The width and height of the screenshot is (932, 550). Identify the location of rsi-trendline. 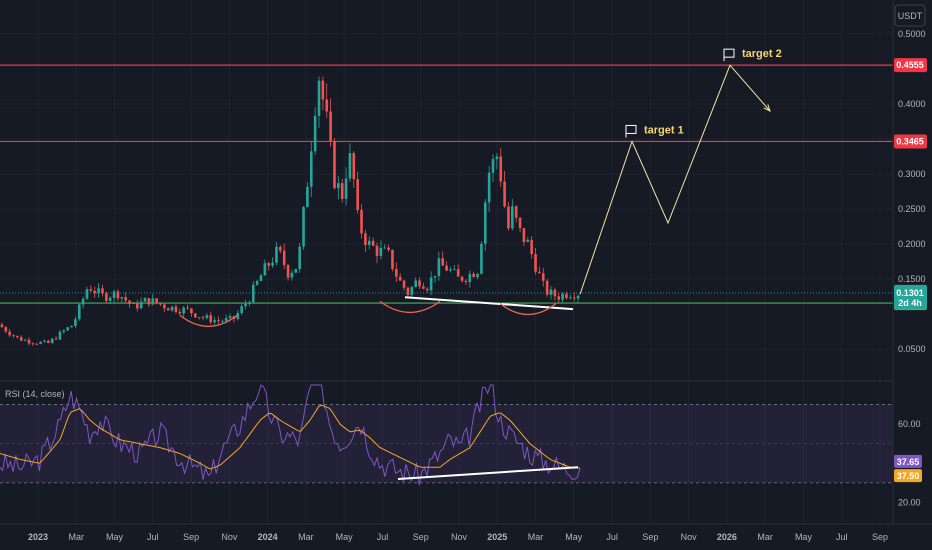
(488, 473).